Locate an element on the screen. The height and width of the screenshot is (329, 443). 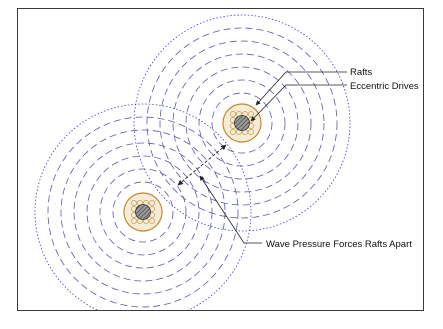
wave-pressure-leader-line is located at coordinates (230, 209).